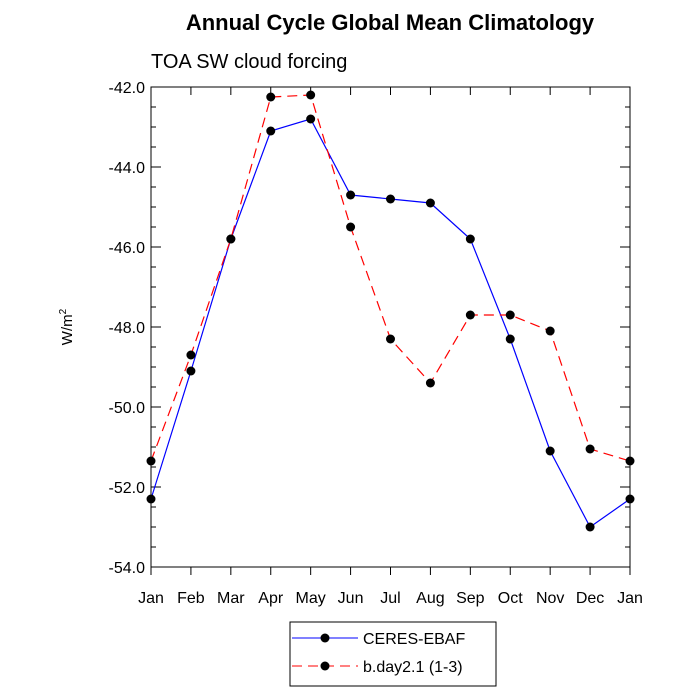 The height and width of the screenshot is (700, 700). Describe the element at coordinates (430, 598) in the screenshot. I see `x-tick-label: Aug` at that location.